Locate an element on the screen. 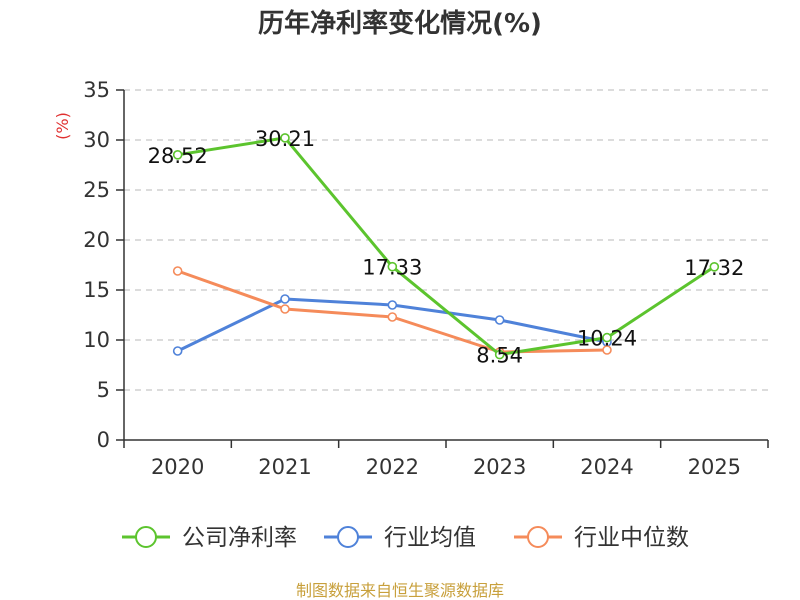 The width and height of the screenshot is (800, 600). legend-label: 行业中位数 is located at coordinates (631, 538).